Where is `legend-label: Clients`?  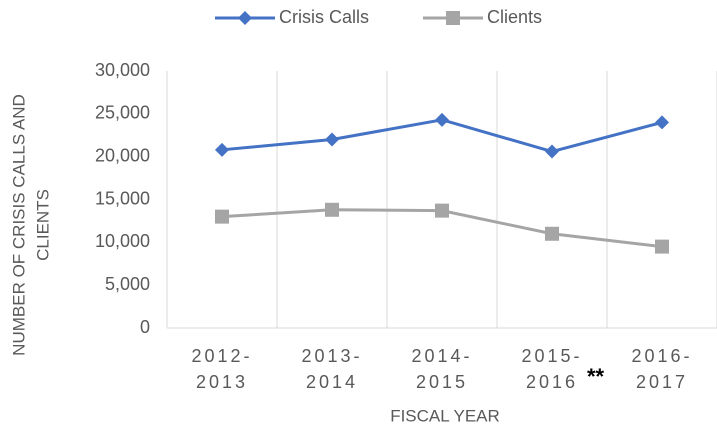
legend-label: Clients is located at coordinates (514, 17).